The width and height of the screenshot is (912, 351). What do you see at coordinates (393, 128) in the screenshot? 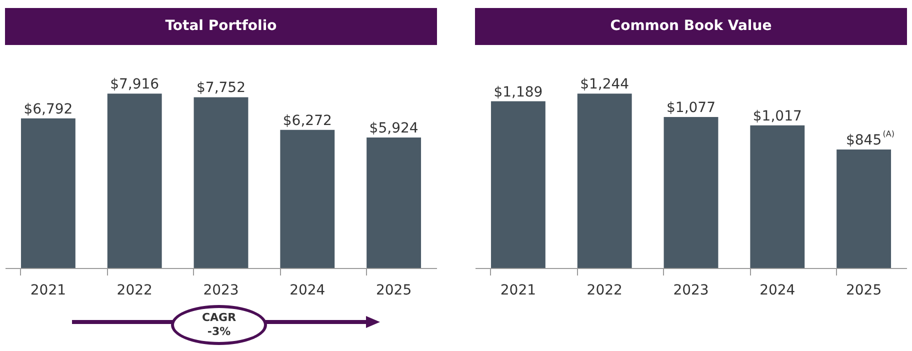
I see `data-label: $5,924` at bounding box center [393, 128].